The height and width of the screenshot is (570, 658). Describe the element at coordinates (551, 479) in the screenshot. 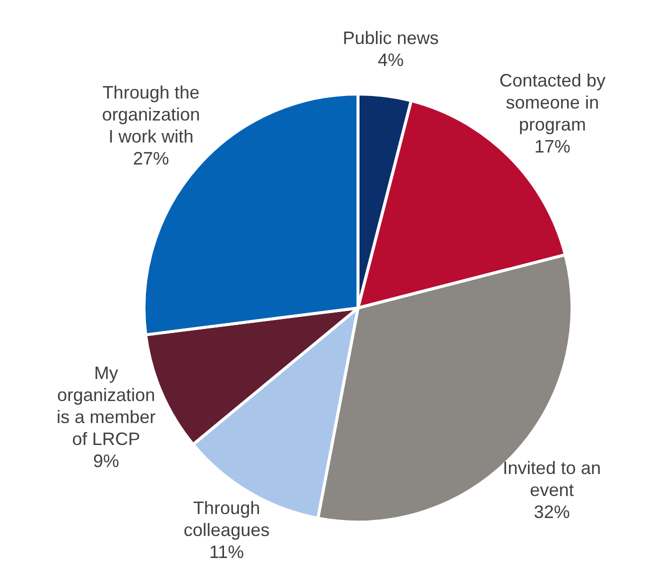

I see `slice-label: Invited to an event` at that location.